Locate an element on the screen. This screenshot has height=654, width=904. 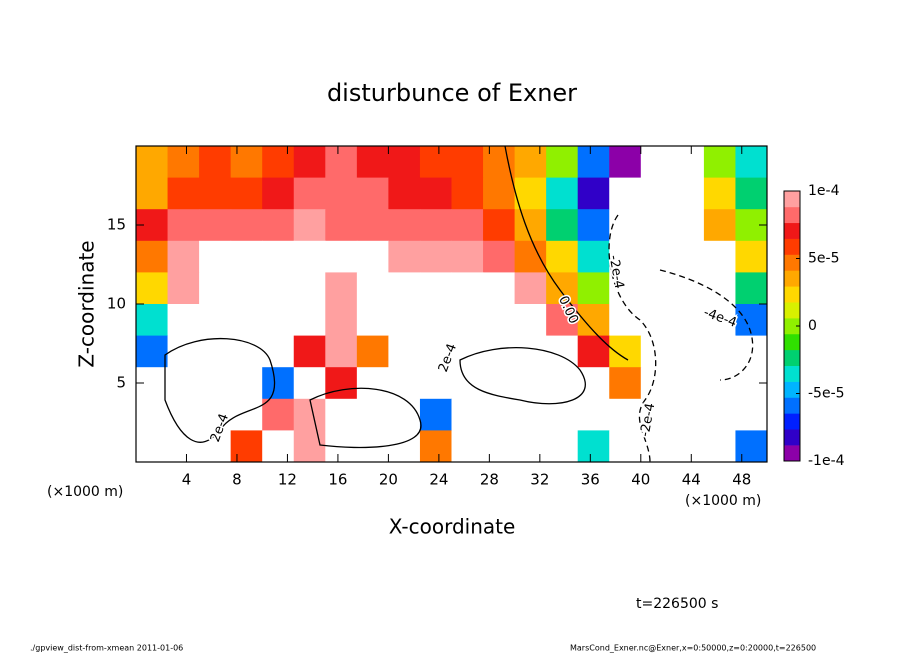
x-tick-label: 12 is located at coordinates (287, 480).